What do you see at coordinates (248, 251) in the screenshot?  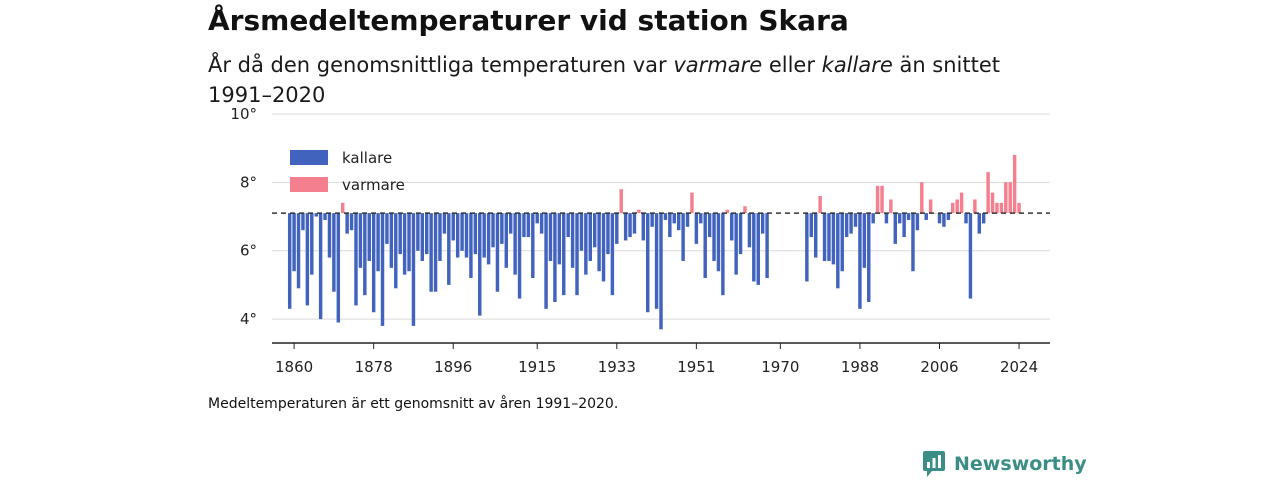 I see `y-tick-label: 6°` at bounding box center [248, 251].